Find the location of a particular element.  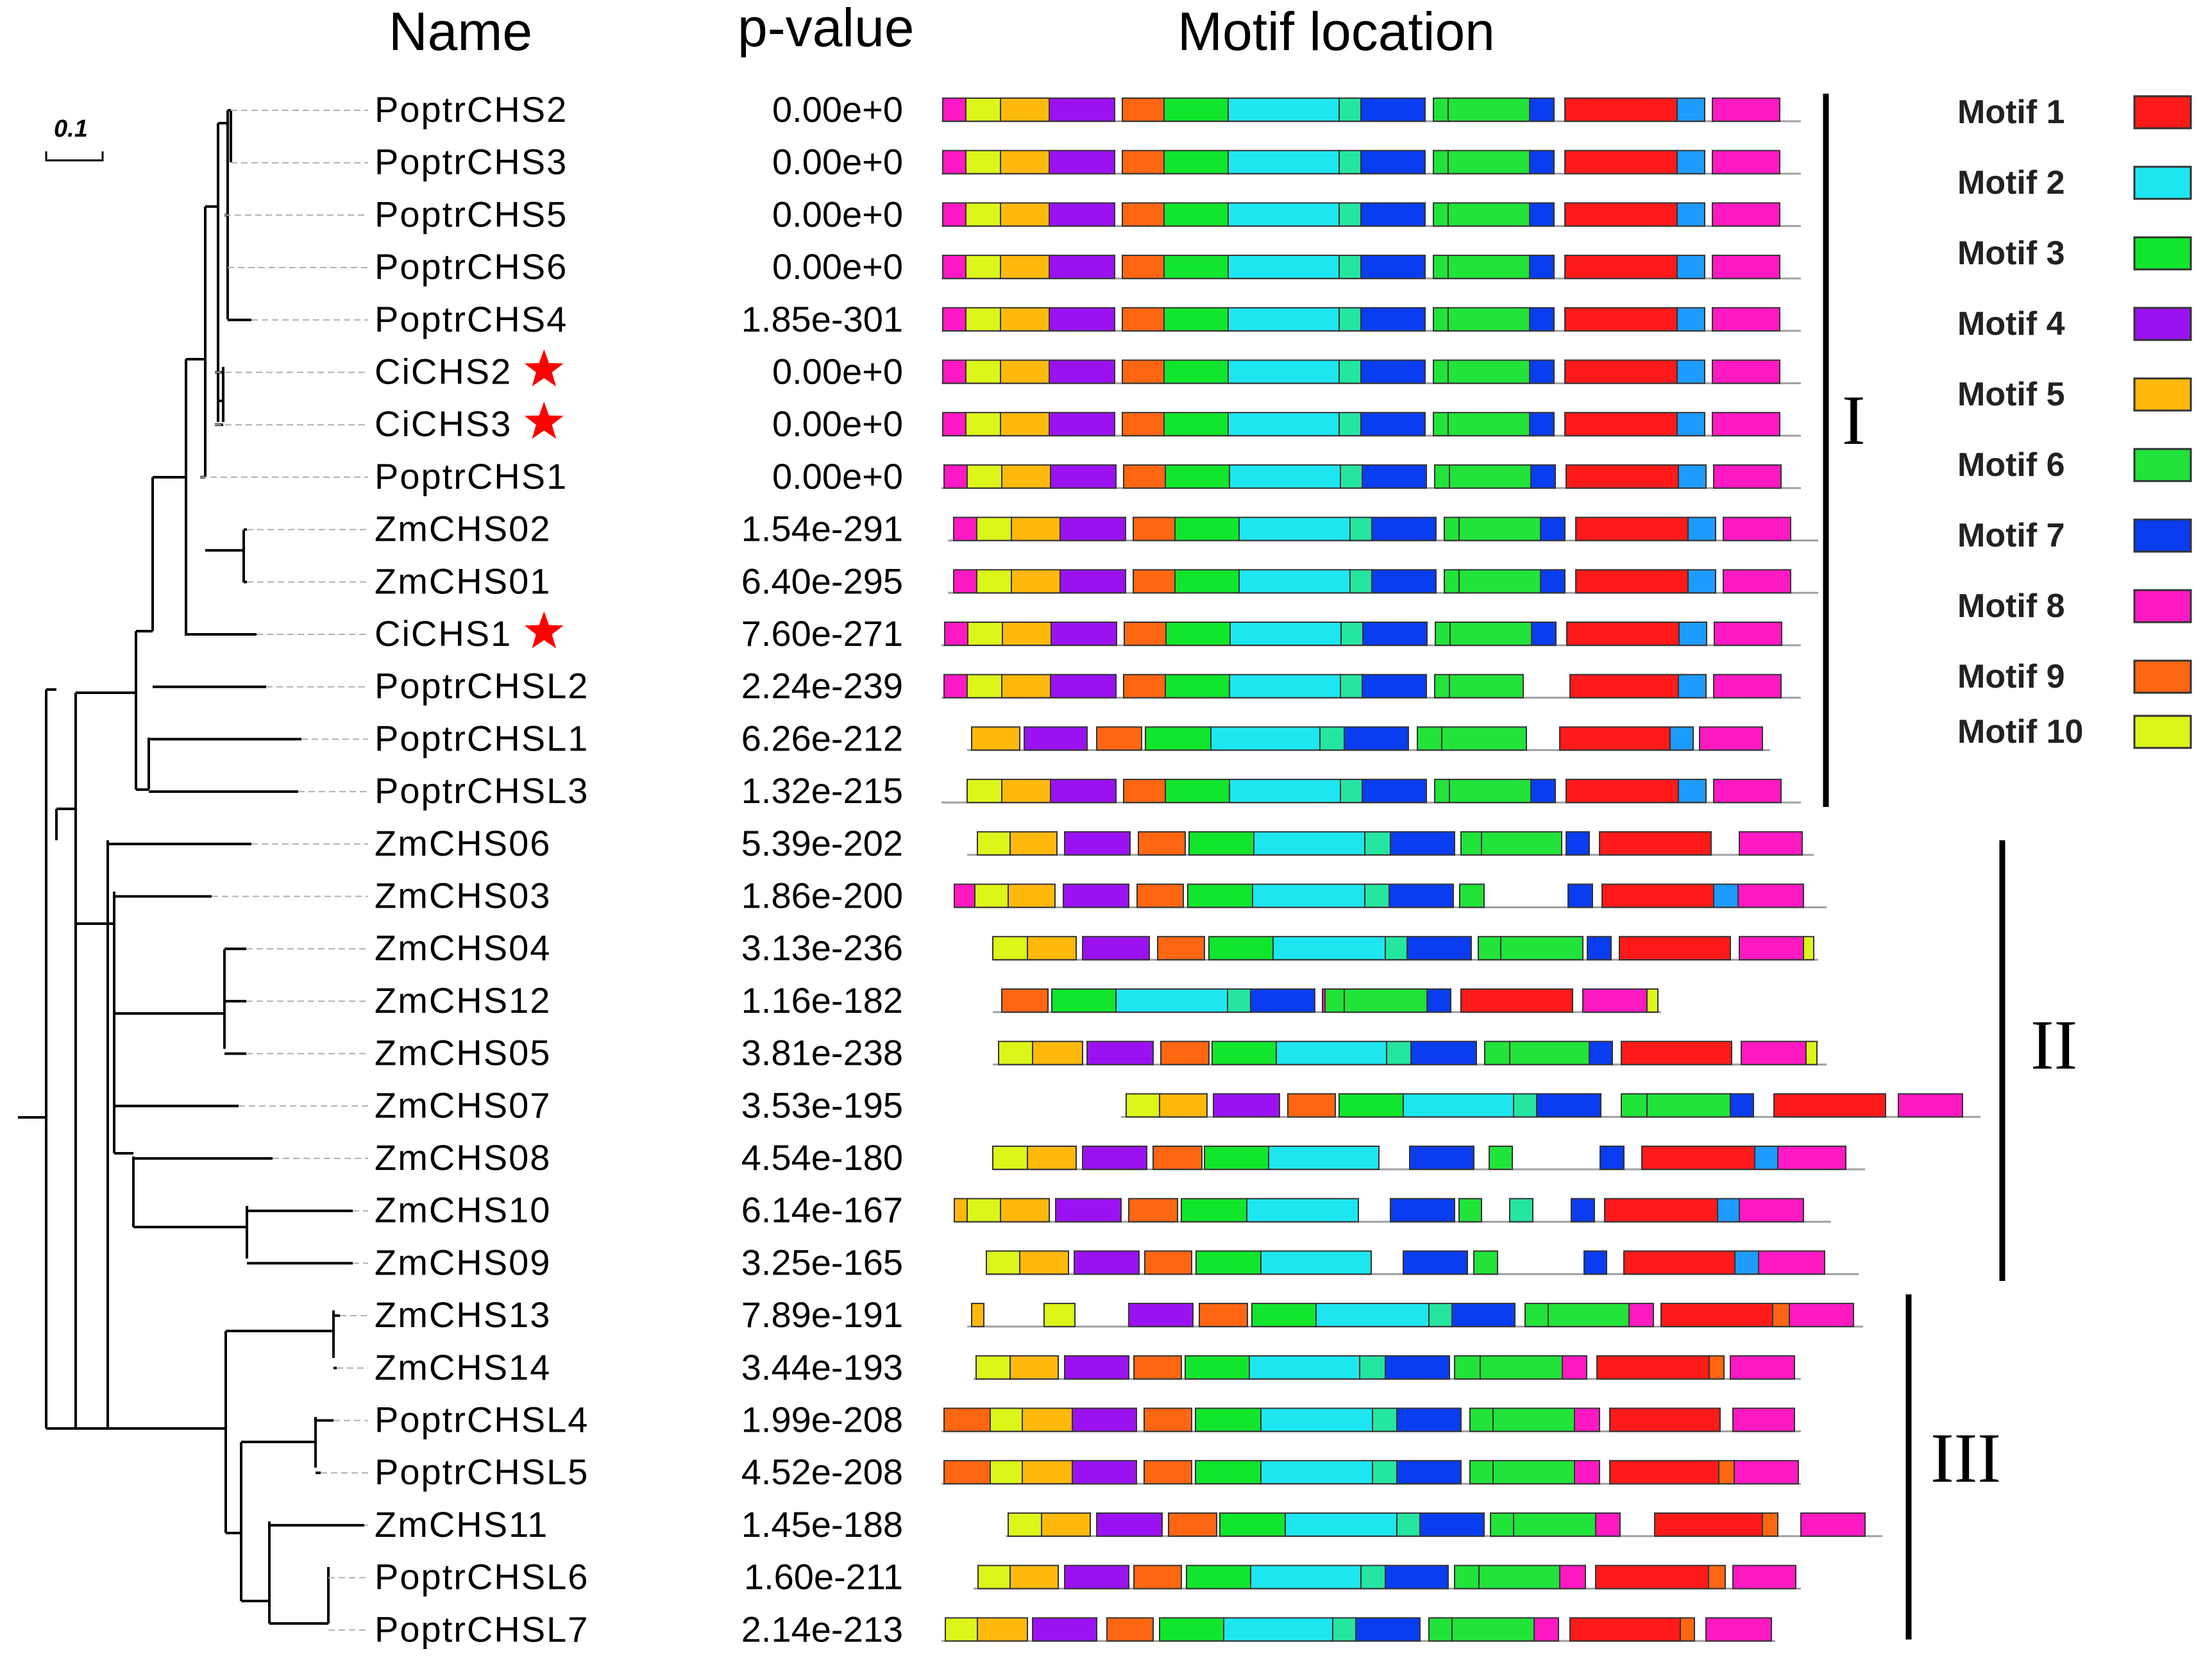

gene-name-poptrchsl1: PoptrCHSL1 is located at coordinates (482, 738).